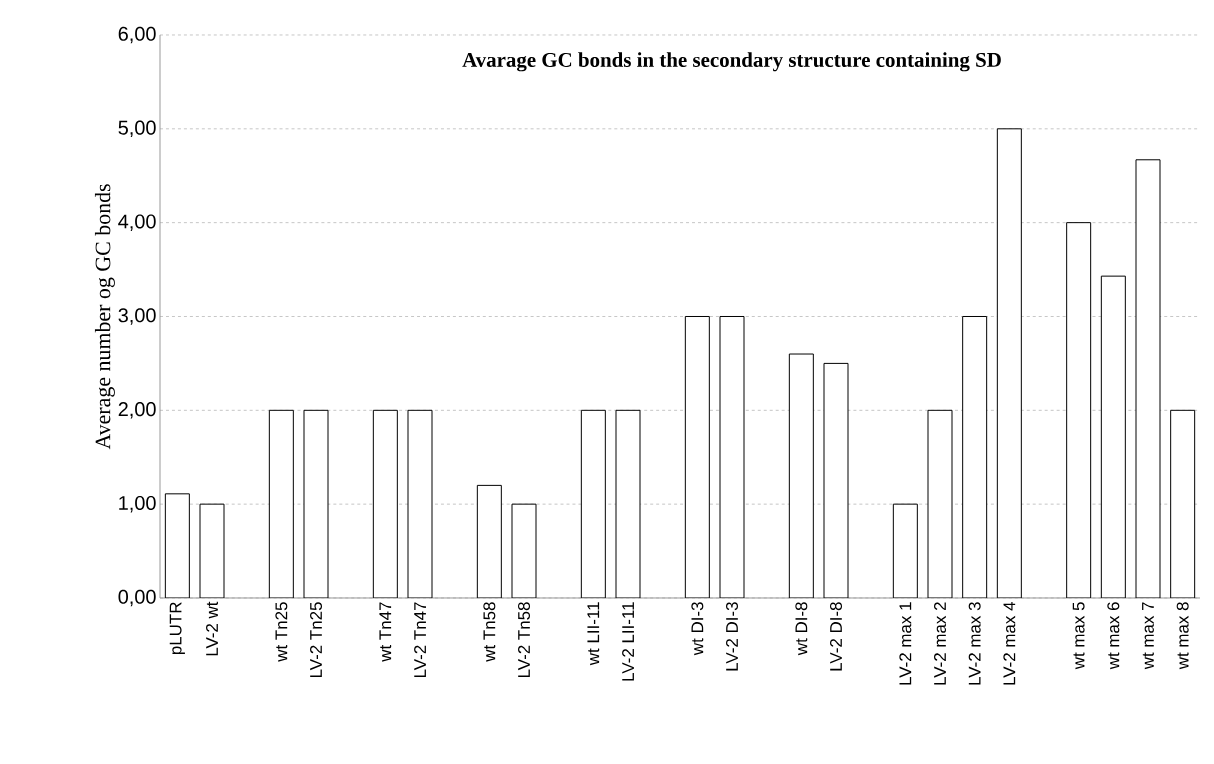  I want to click on x-tick-label: LV-2 LII-11, so click(628, 641).